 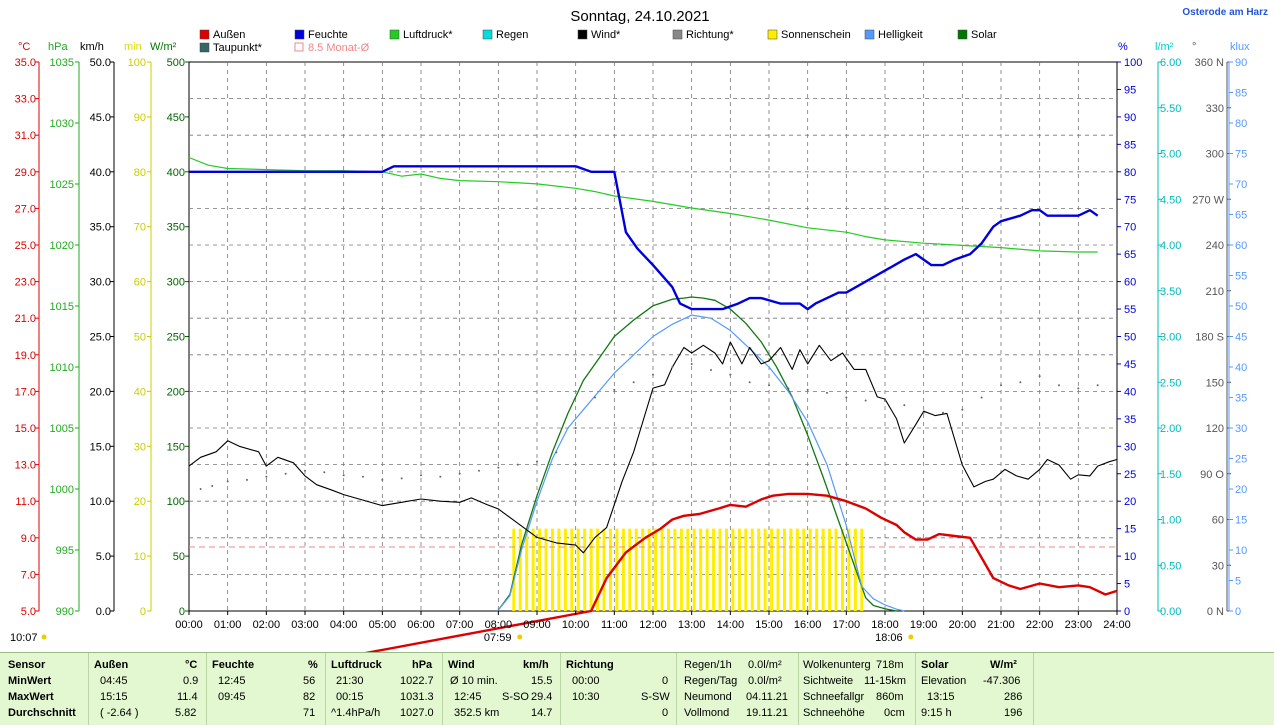 What do you see at coordinates (417, 681) in the screenshot?
I see `luftdruck-min: 1022.7` at bounding box center [417, 681].